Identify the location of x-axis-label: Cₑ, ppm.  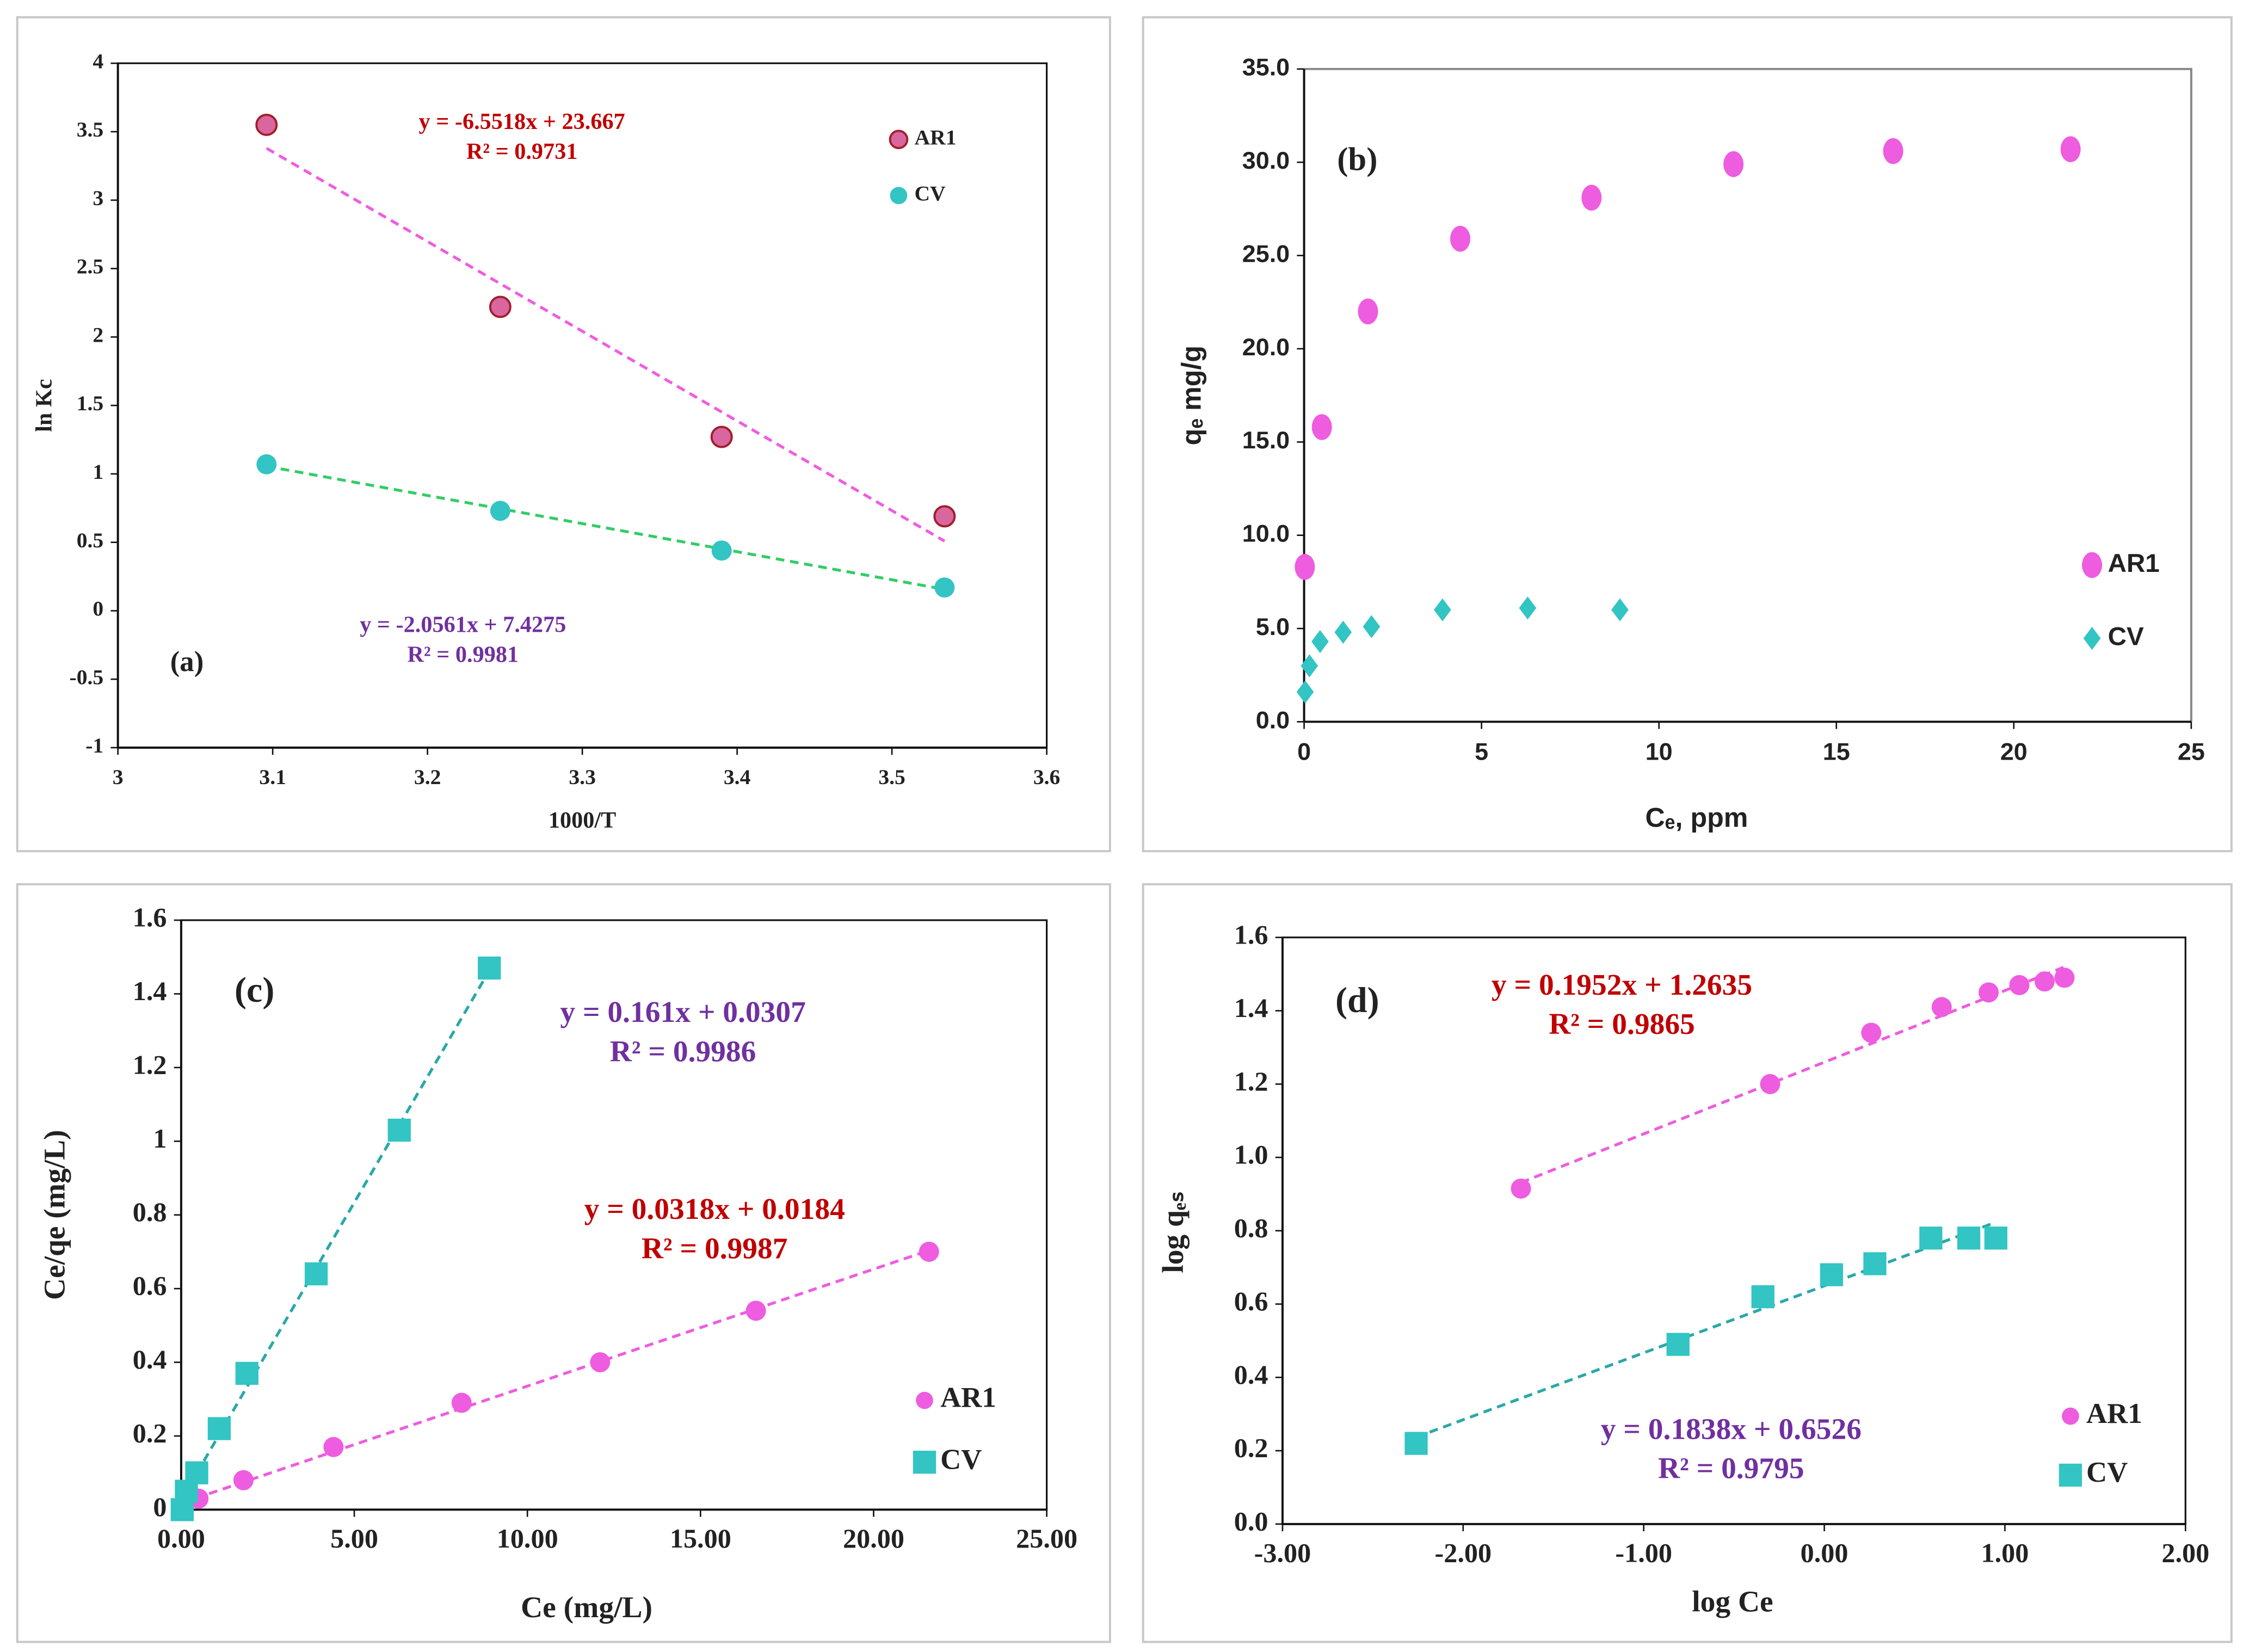
(1696, 817).